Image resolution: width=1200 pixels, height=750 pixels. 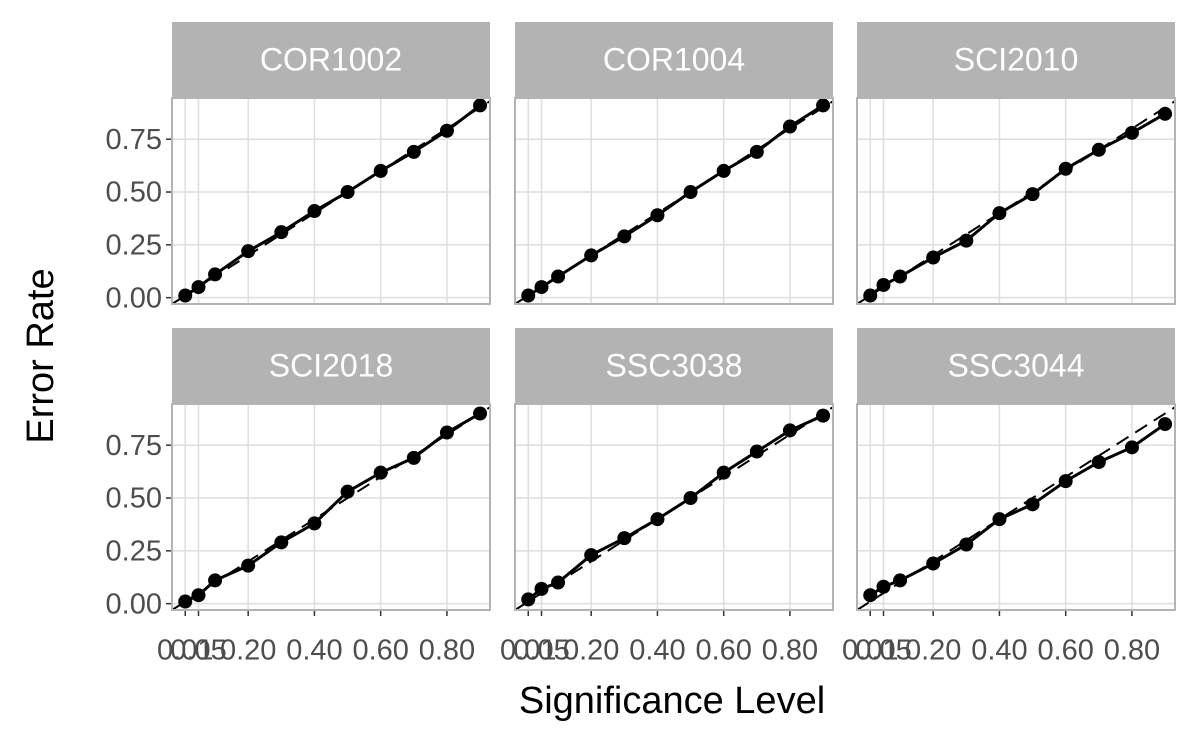 What do you see at coordinates (134, 446) in the screenshot?
I see `y-tick-label: 0.75` at bounding box center [134, 446].